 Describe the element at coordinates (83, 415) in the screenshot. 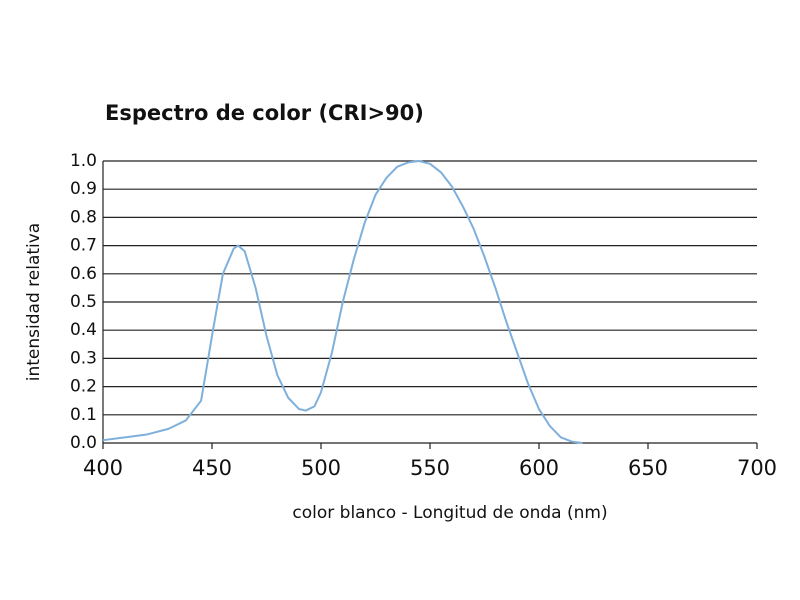

I see `y-tick-label: 0.1` at that location.